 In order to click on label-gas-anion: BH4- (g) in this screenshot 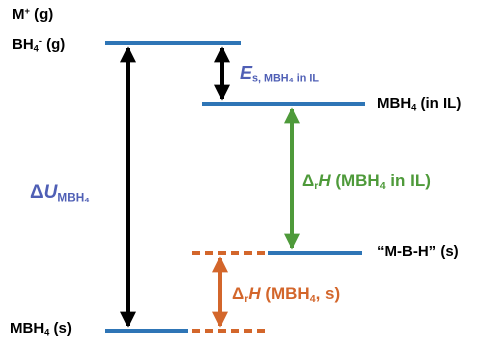, I will do `click(39, 45)`.